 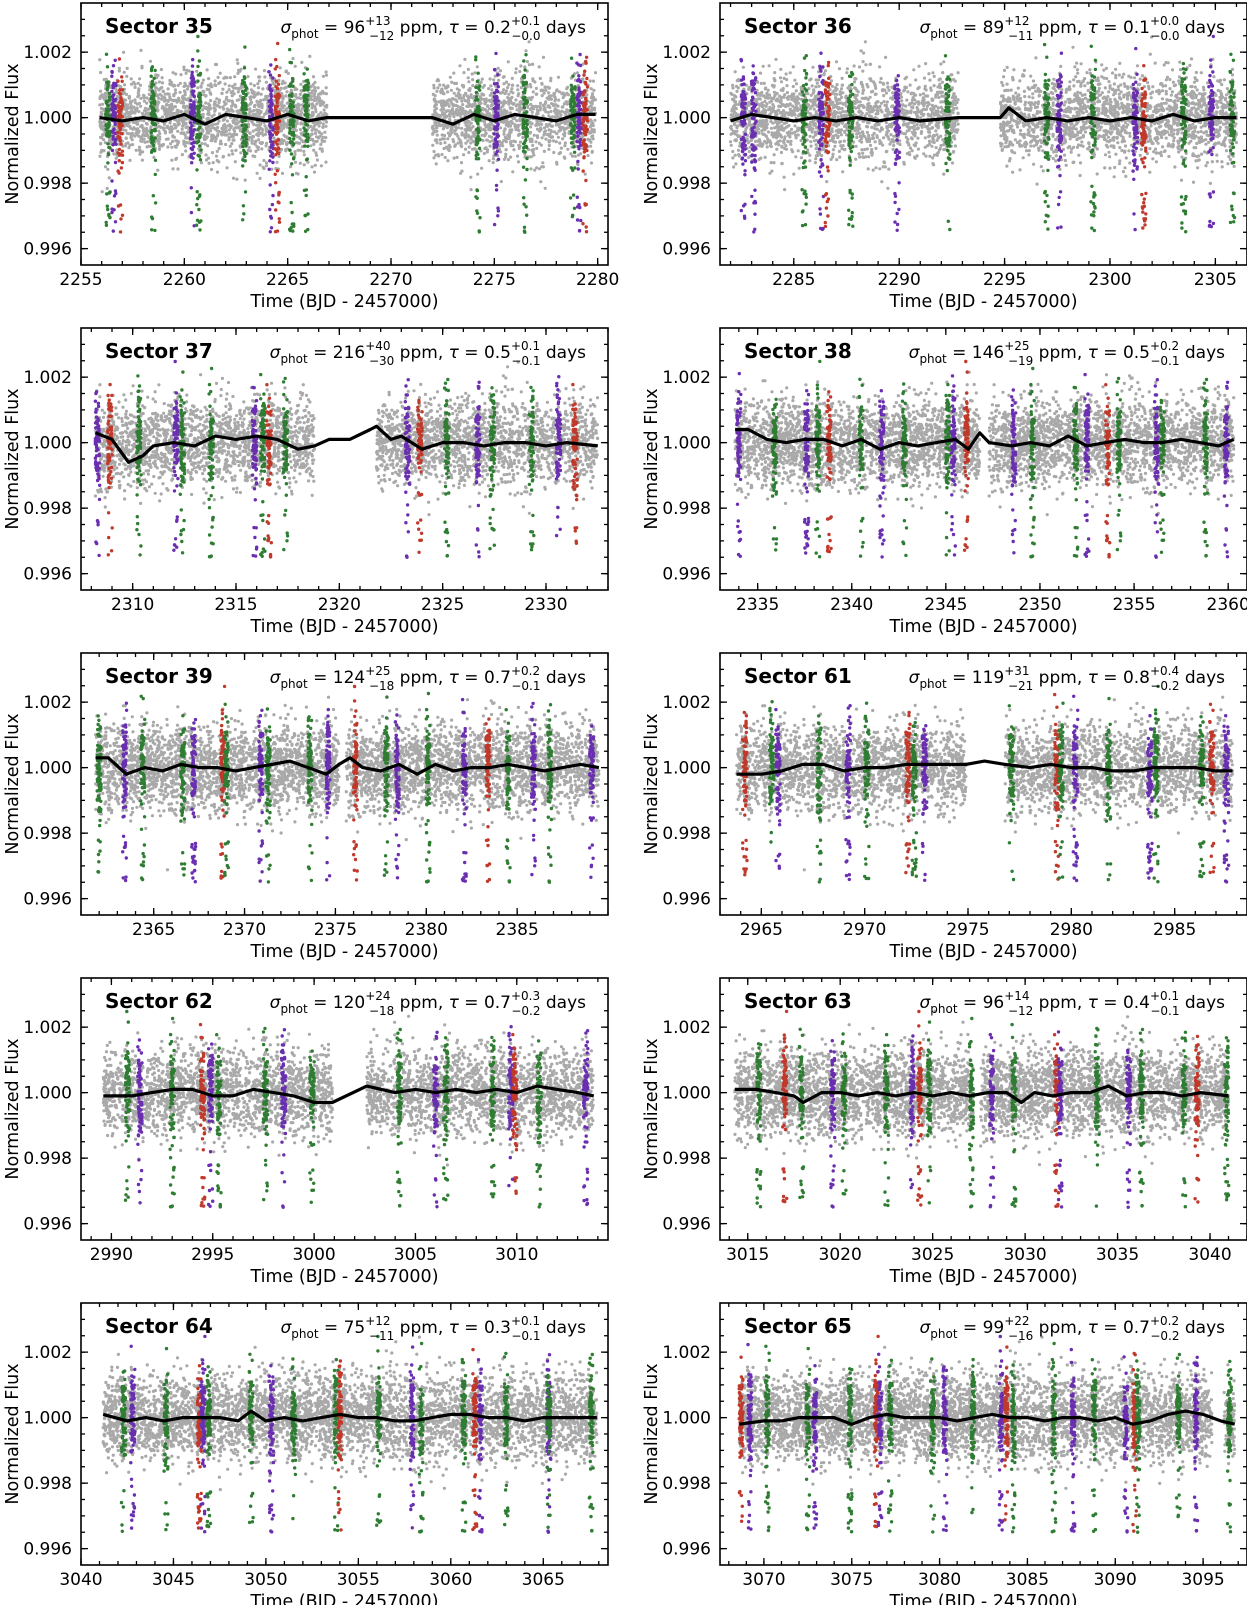 What do you see at coordinates (47, 119) in the screenshot?
I see `y-tick-label: 1.000` at bounding box center [47, 119].